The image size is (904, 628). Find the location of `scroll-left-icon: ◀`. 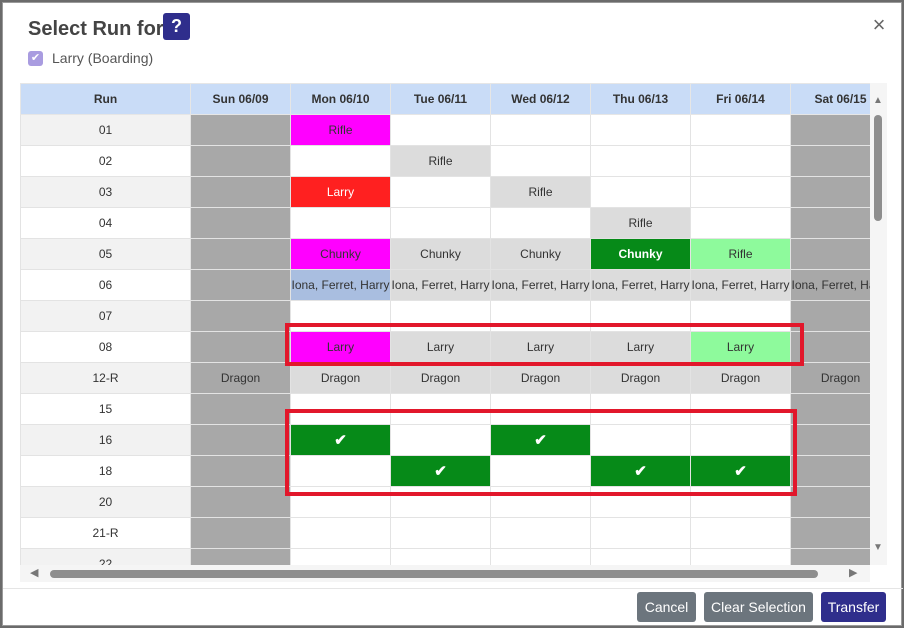

scroll-left-icon: ◀ is located at coordinates (34, 573).